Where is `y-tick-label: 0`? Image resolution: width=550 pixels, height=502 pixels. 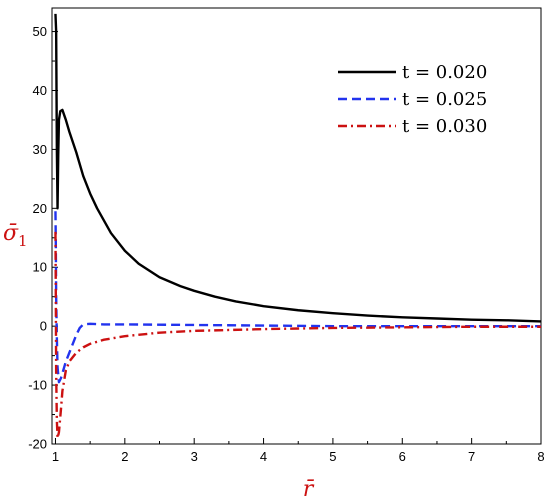
y-tick-label: 0 is located at coordinates (43, 326).